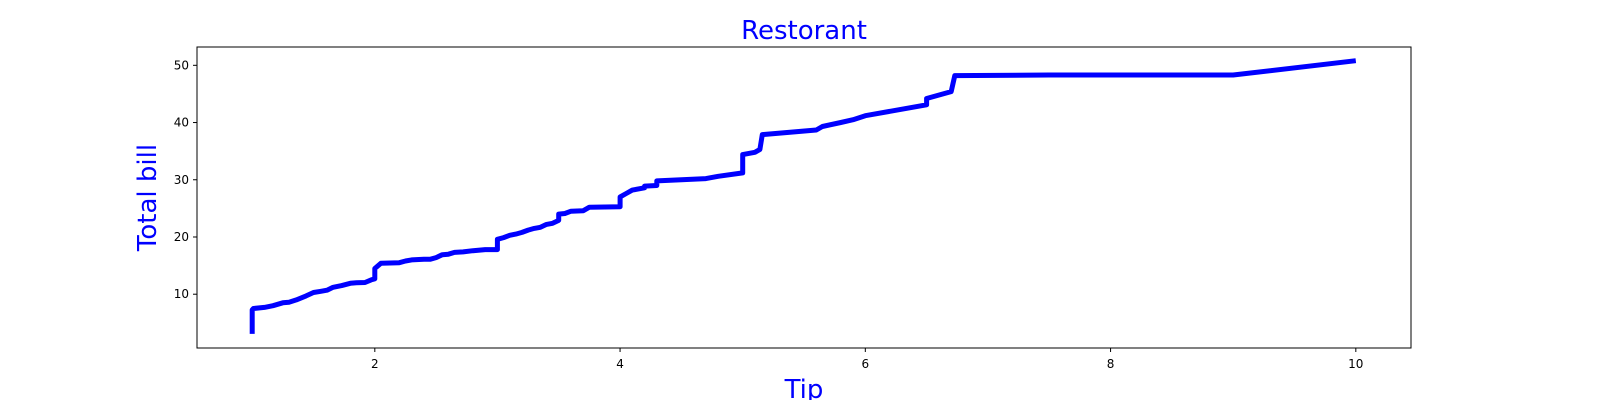  Describe the element at coordinates (181, 123) in the screenshot. I see `y-tick-label: 40` at that location.